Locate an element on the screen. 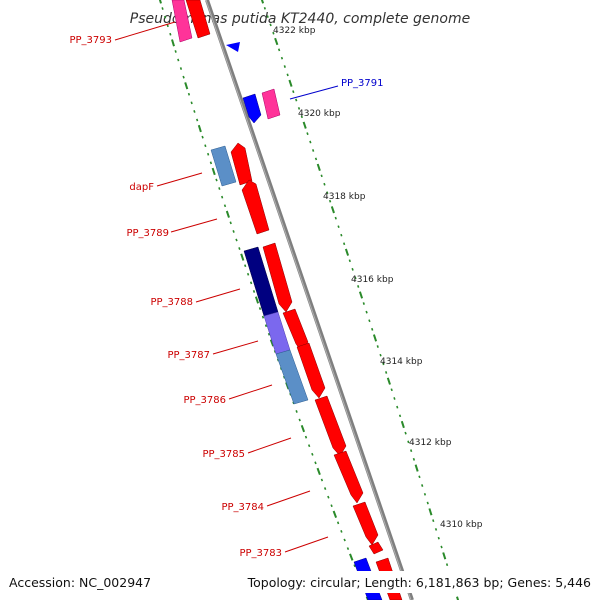  gene-pp3788-fwd is located at coordinates (277, 277).